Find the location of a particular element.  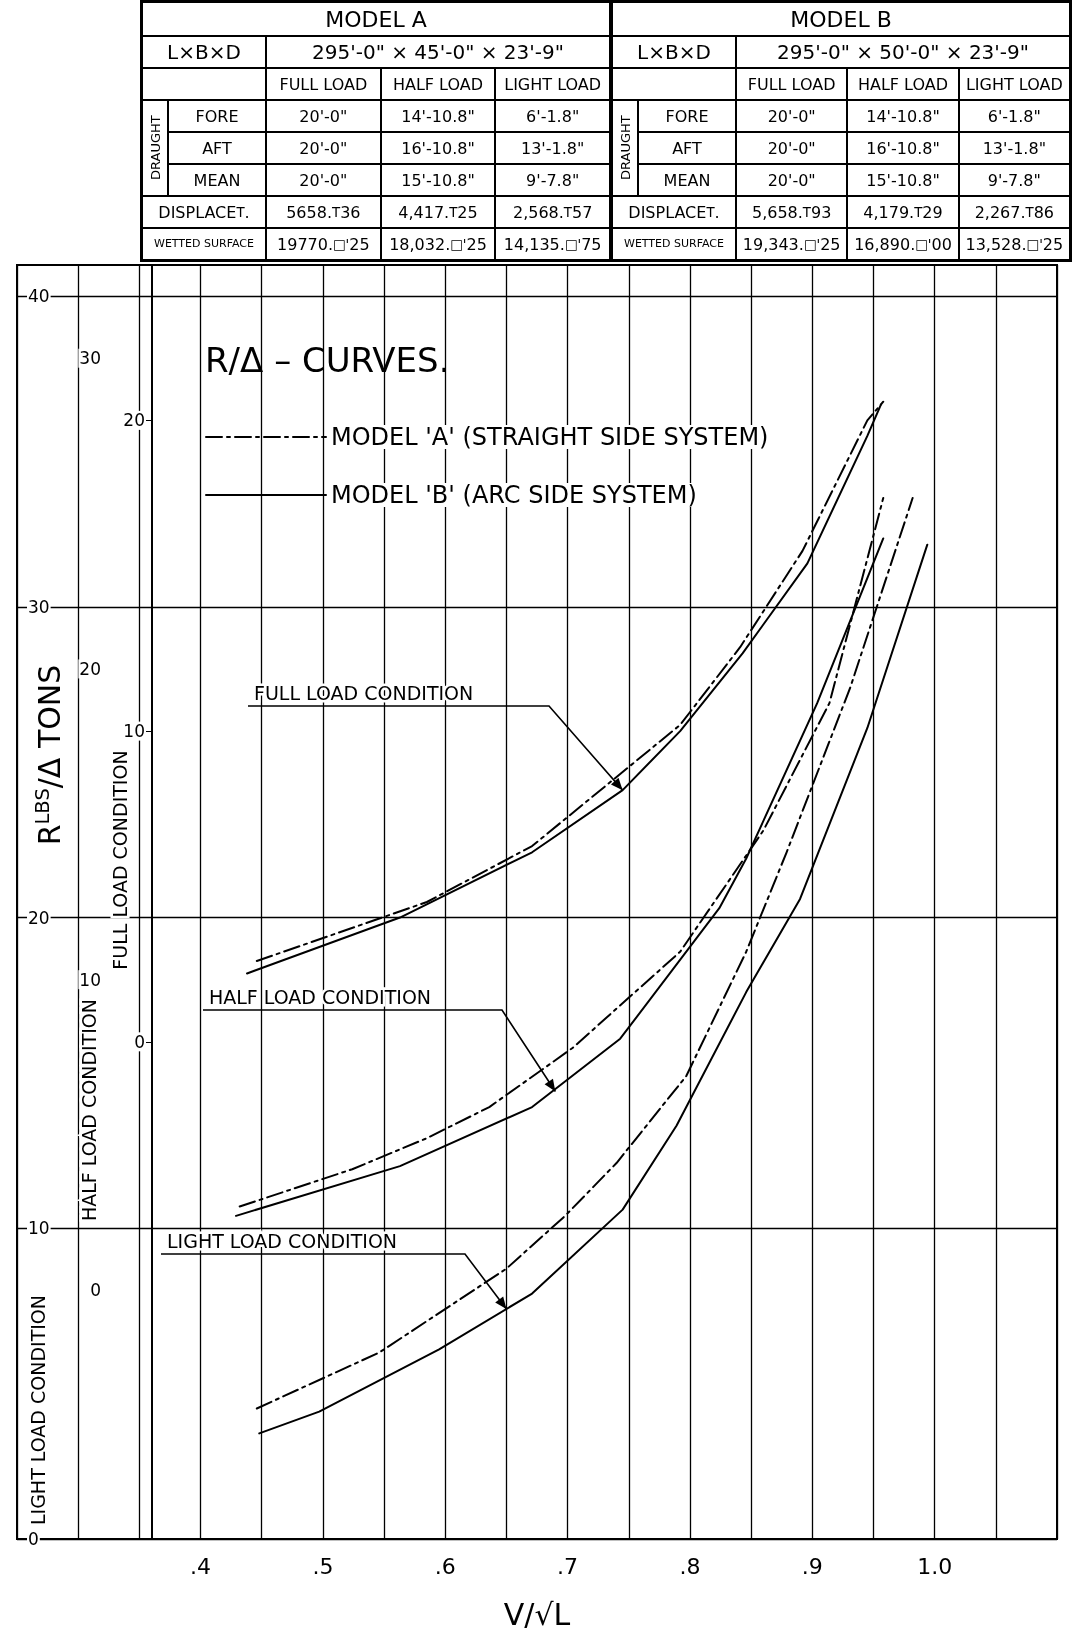

text: 295'-0" × 50'-0" × 23'-9" is located at coordinates (903, 52).